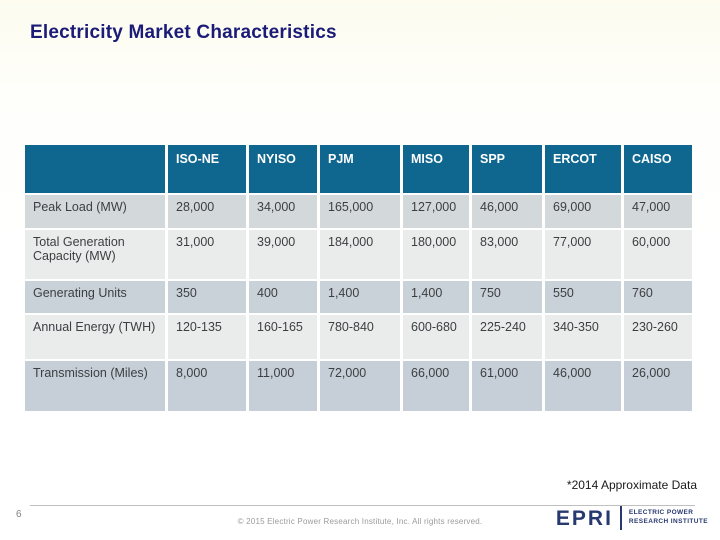 The height and width of the screenshot is (540, 720). What do you see at coordinates (658, 297) in the screenshot?
I see `cell-value: 760` at bounding box center [658, 297].